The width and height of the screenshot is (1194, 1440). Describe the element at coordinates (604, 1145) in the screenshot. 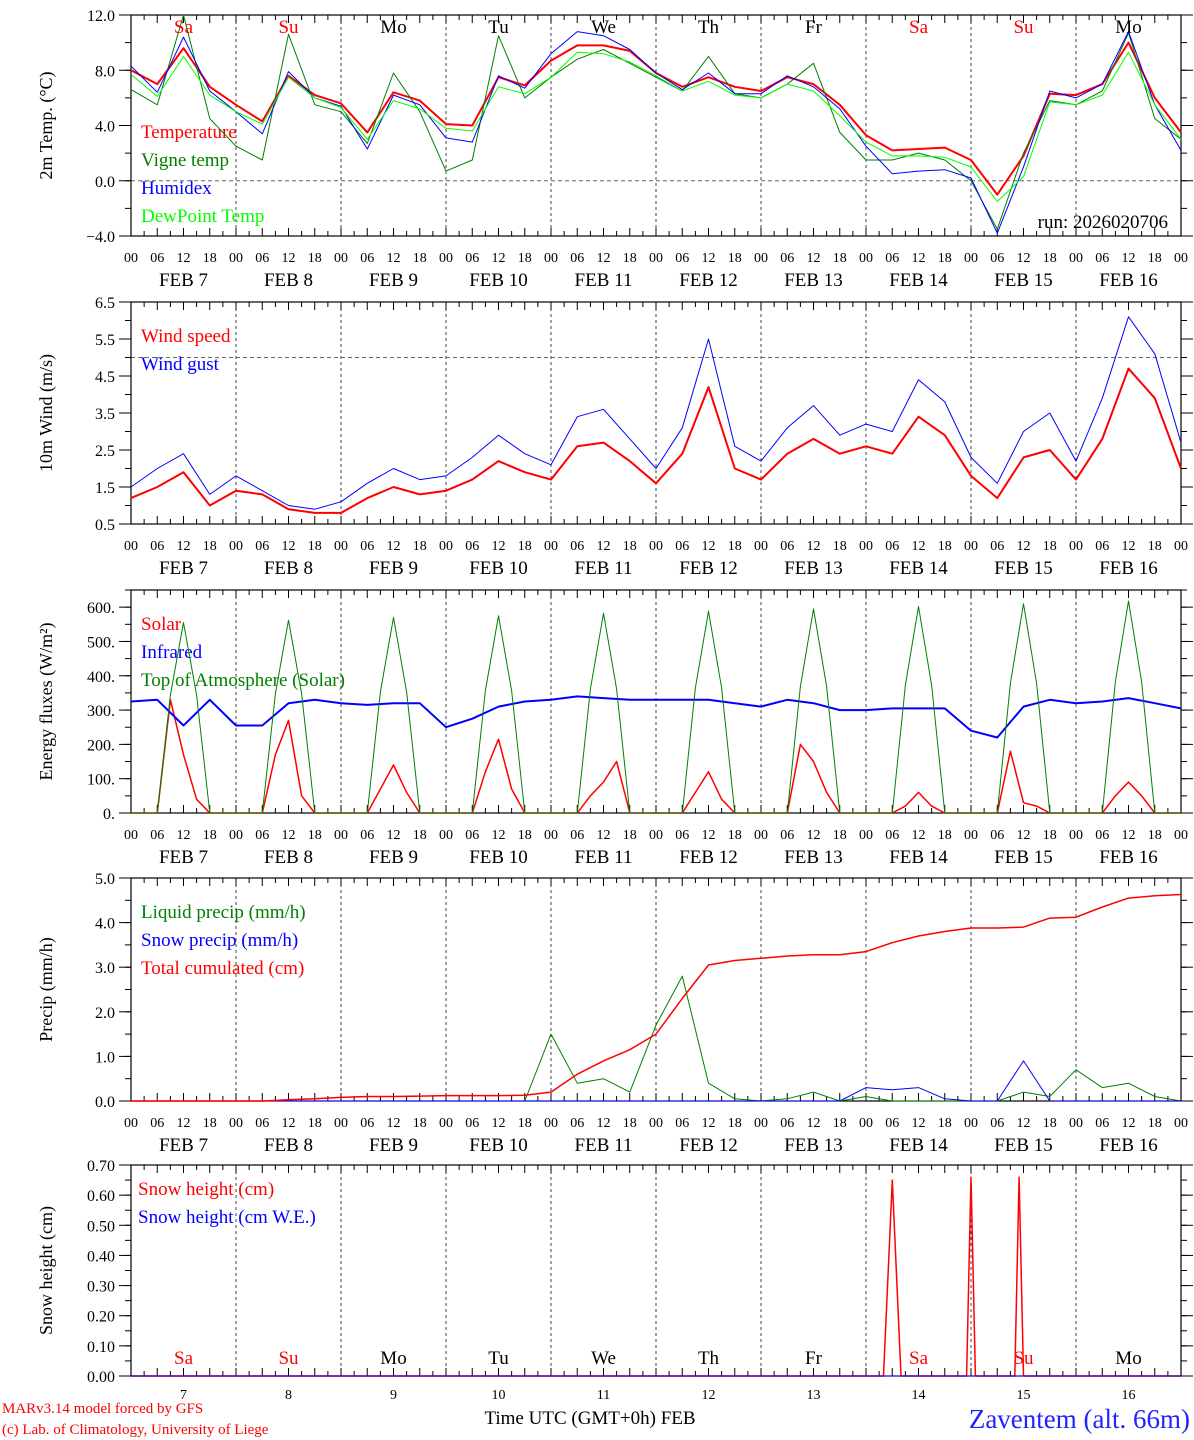

I see `x-day-label: FEB 11` at that location.